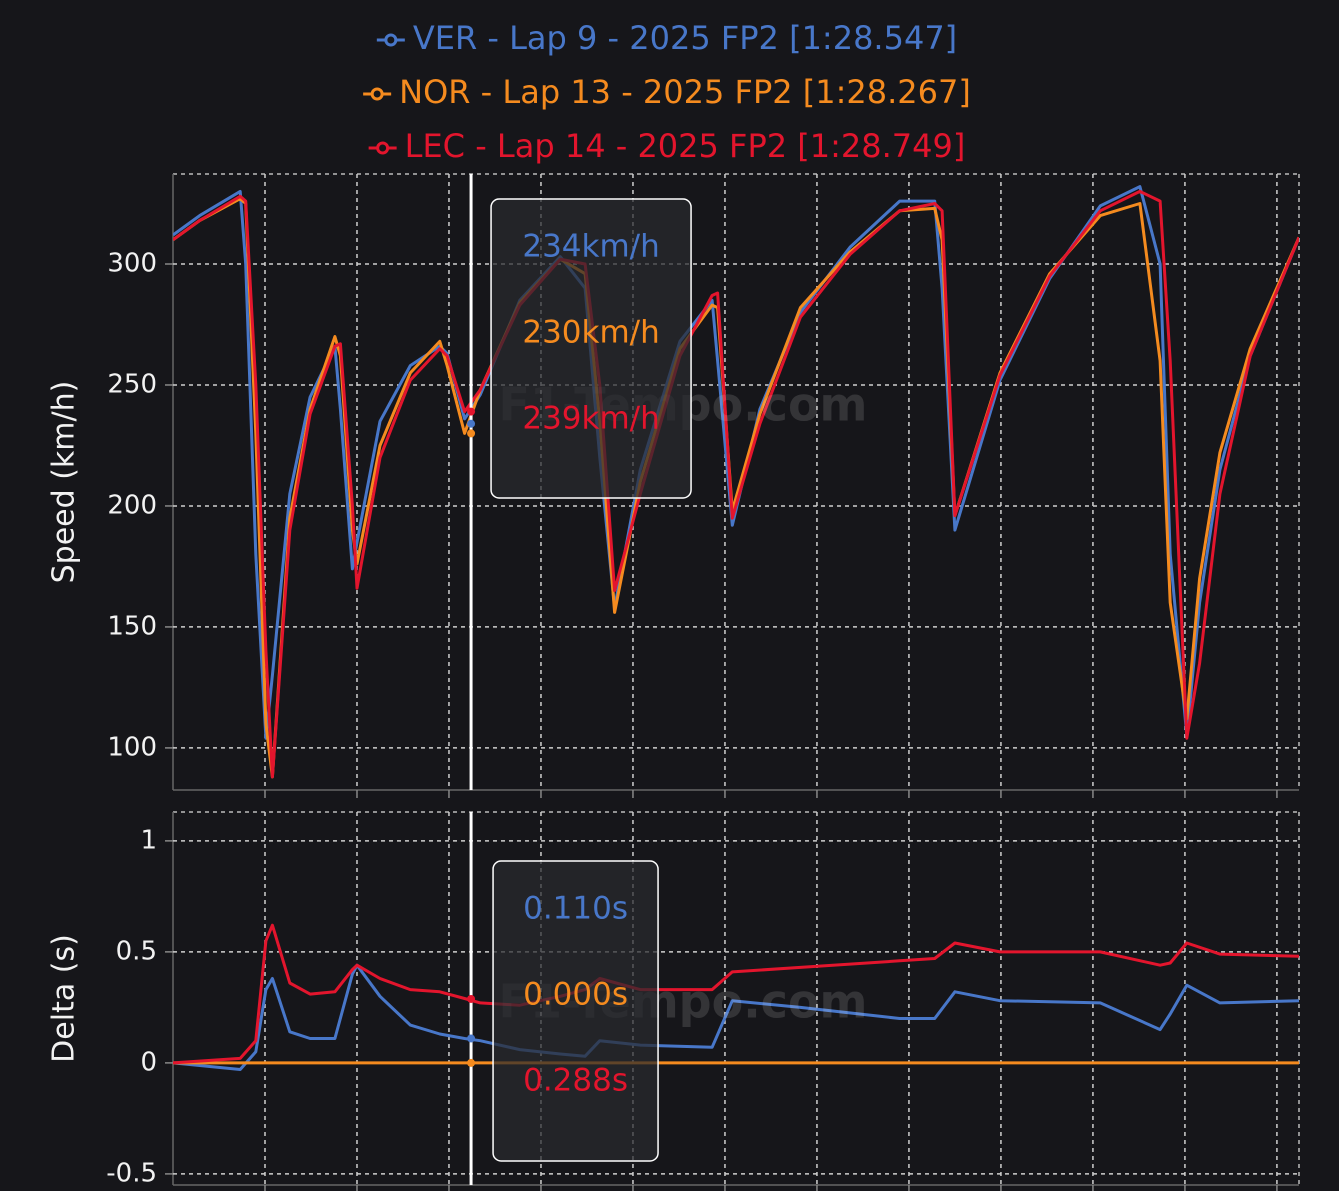 Image resolution: width=1339 pixels, height=1191 pixels. What do you see at coordinates (131, 1173) in the screenshot?
I see `y-tick-label: -0.5` at bounding box center [131, 1173].